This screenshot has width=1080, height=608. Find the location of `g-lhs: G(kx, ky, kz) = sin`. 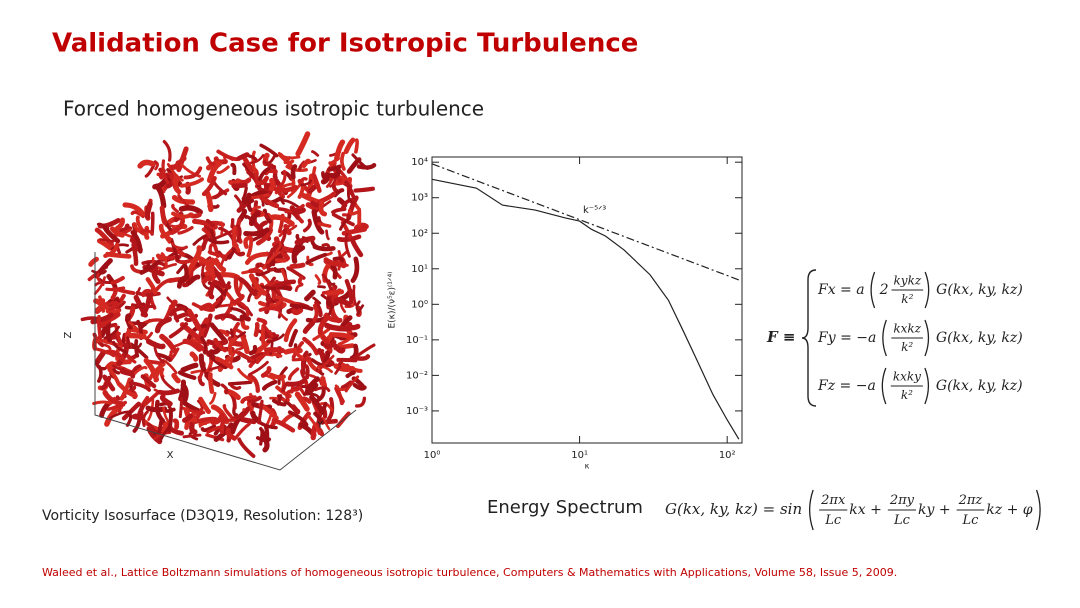

g-lhs: G(kx, ky, kz) = sin is located at coordinates (733, 509).